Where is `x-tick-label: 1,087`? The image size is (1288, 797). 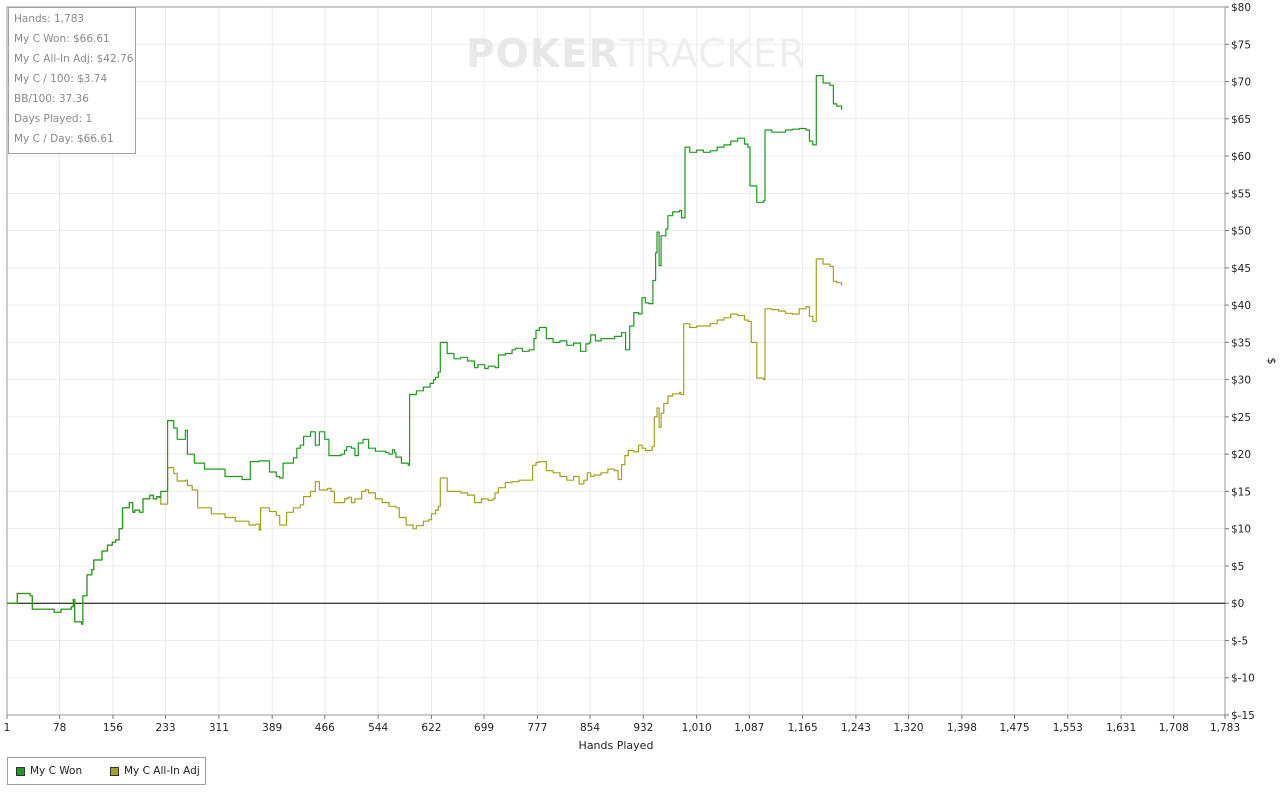
x-tick-label: 1,087 is located at coordinates (749, 728).